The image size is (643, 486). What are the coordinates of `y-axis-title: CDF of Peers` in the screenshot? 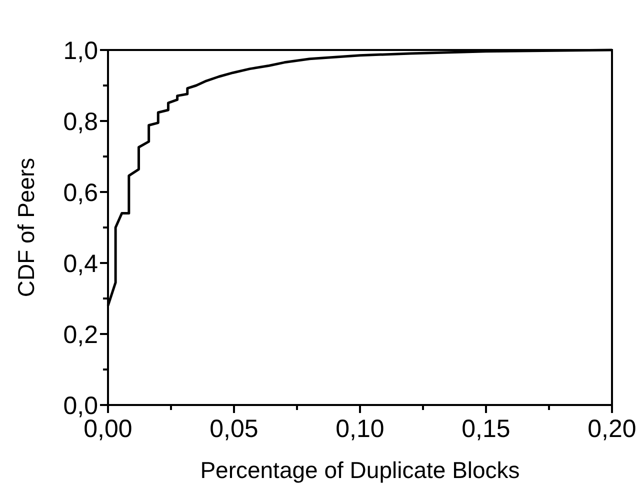 It's located at (26, 228).